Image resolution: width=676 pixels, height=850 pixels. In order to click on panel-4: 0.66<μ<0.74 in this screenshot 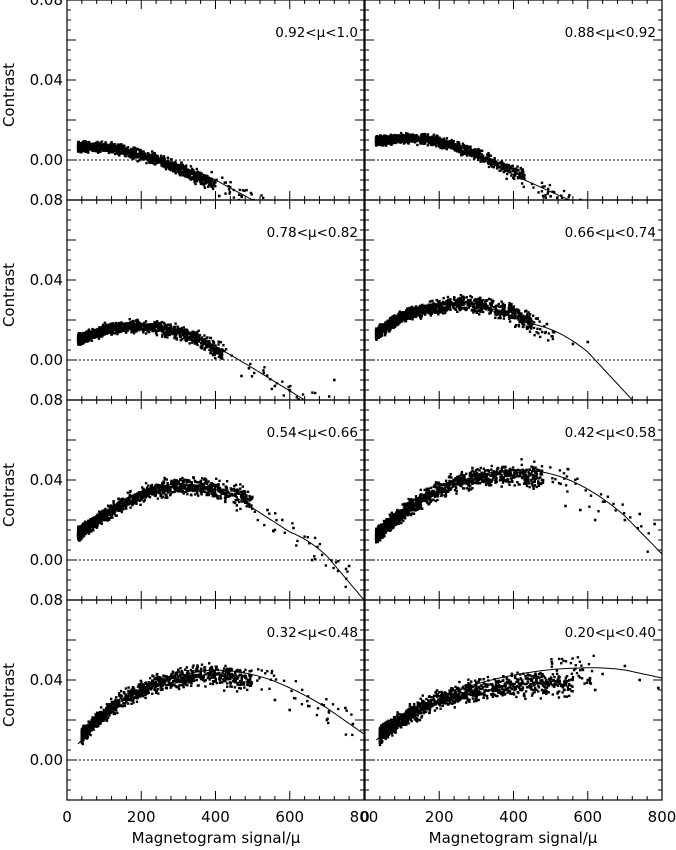, I will do `click(513, 300)`.